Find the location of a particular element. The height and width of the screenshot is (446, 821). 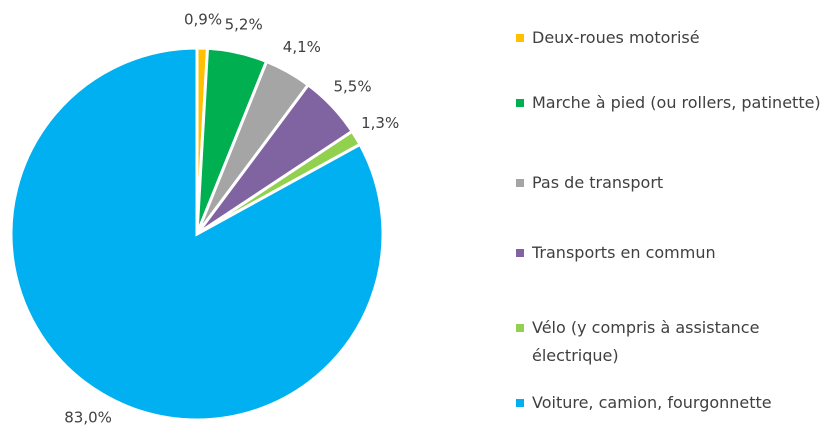

legend-label: Transports en commun is located at coordinates (624, 252).